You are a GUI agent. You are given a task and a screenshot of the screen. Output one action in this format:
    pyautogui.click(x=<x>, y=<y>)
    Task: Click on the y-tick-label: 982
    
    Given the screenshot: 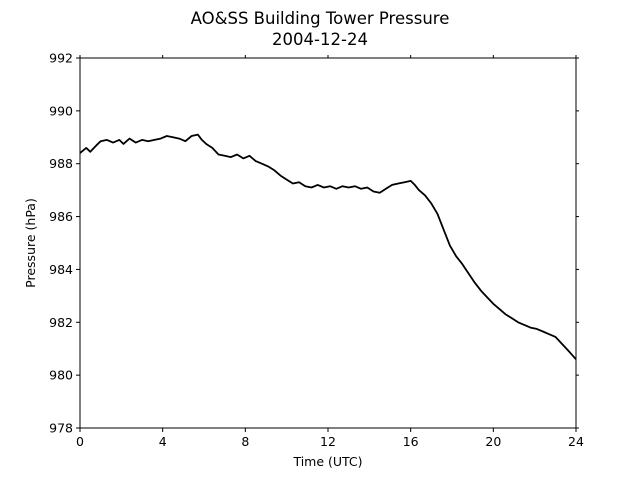 What is the action you would take?
    pyautogui.click(x=61, y=322)
    